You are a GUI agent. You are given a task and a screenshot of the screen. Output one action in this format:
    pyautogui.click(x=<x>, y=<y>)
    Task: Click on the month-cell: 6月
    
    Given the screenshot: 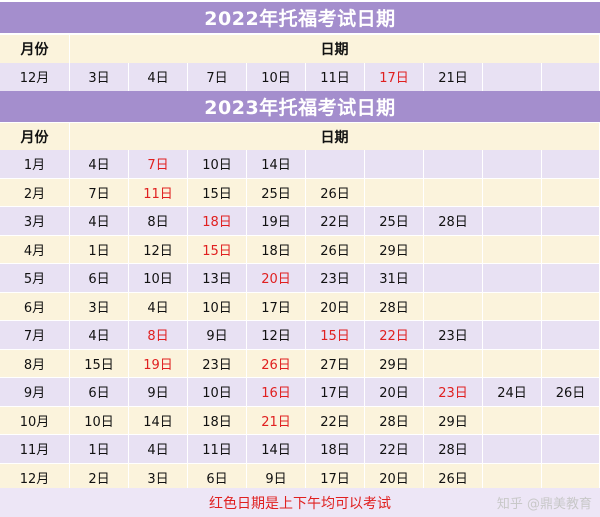 What is the action you would take?
    pyautogui.click(x=35, y=306)
    